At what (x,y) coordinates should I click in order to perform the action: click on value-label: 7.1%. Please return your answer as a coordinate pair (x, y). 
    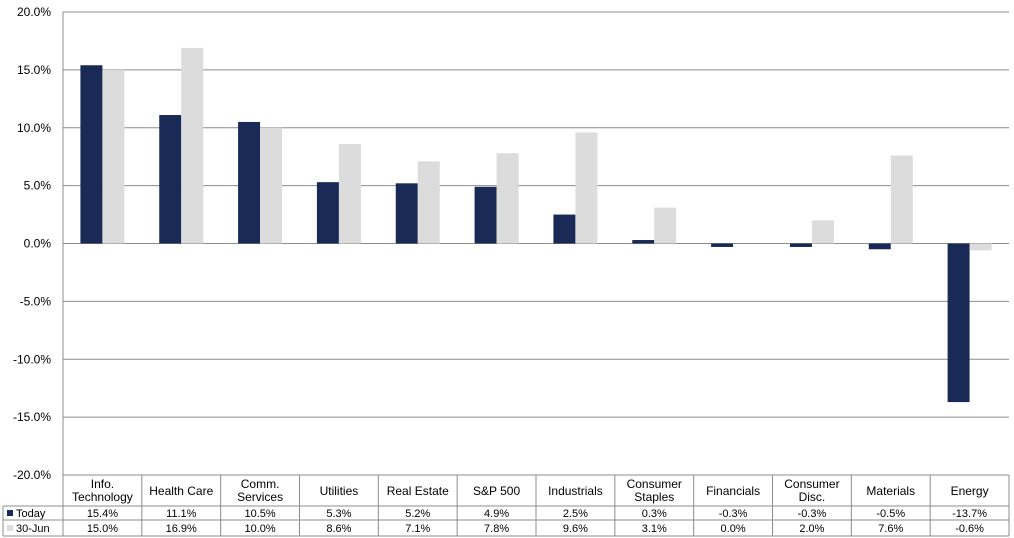
    Looking at the image, I should click on (417, 529).